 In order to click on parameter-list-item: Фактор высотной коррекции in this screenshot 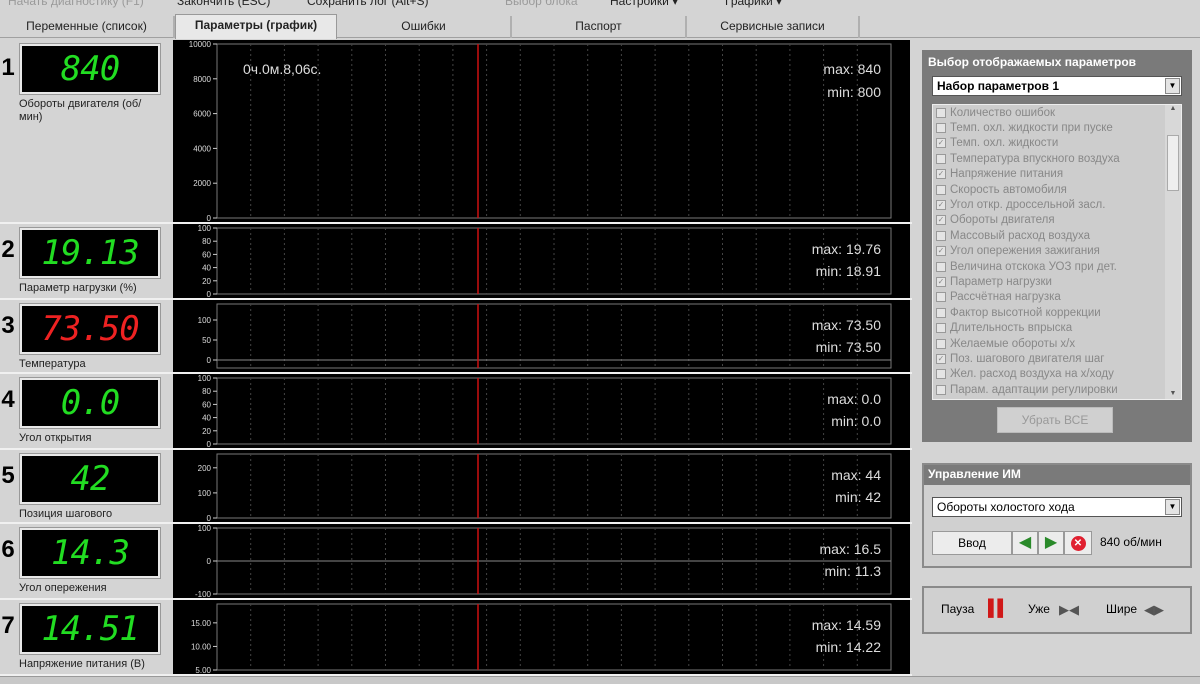, I will do `click(1057, 312)`.